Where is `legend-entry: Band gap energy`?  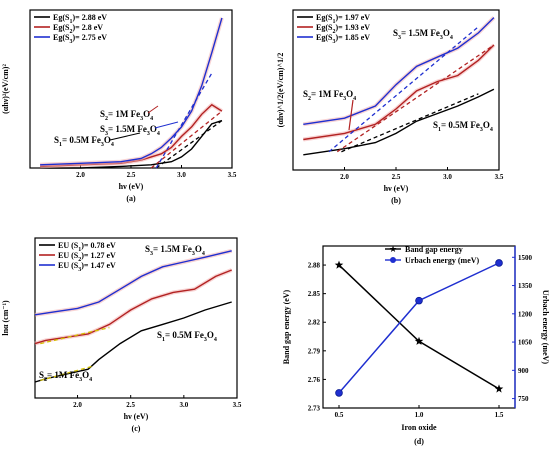
legend-entry: Band gap energy is located at coordinates (434, 249).